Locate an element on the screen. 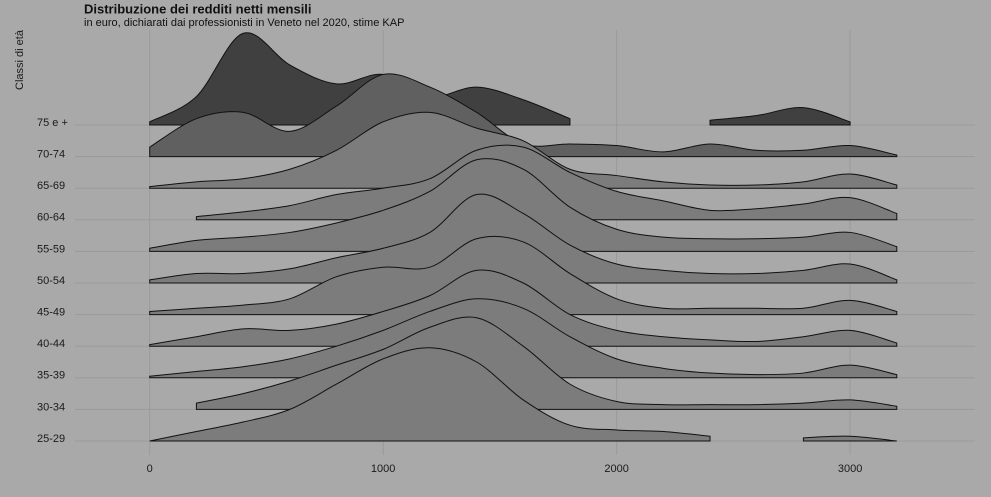 The image size is (991, 497). y-tick-label: 65-69 is located at coordinates (51, 186).